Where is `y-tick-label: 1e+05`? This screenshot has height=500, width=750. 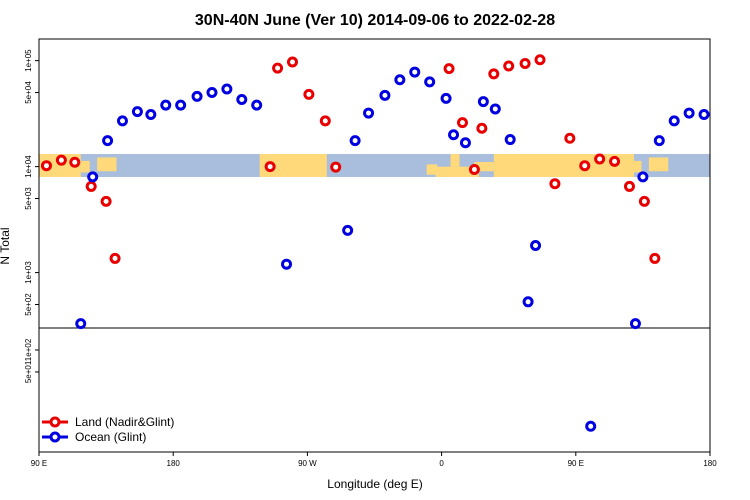
y-tick-label: 1e+05 is located at coordinates (28, 60).